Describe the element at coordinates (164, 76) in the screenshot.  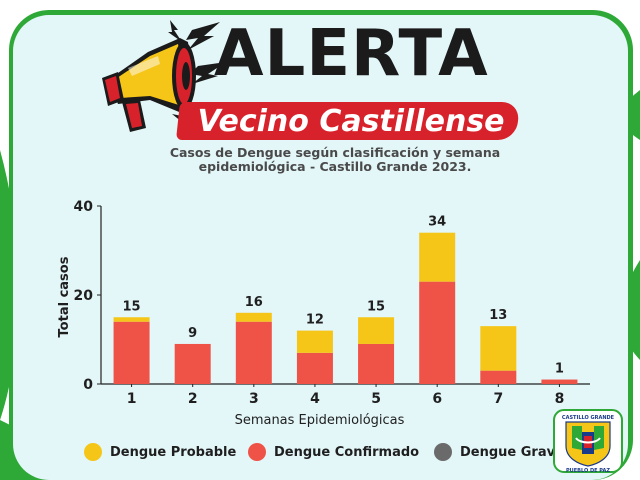
I see `megaphone-icon` at that location.